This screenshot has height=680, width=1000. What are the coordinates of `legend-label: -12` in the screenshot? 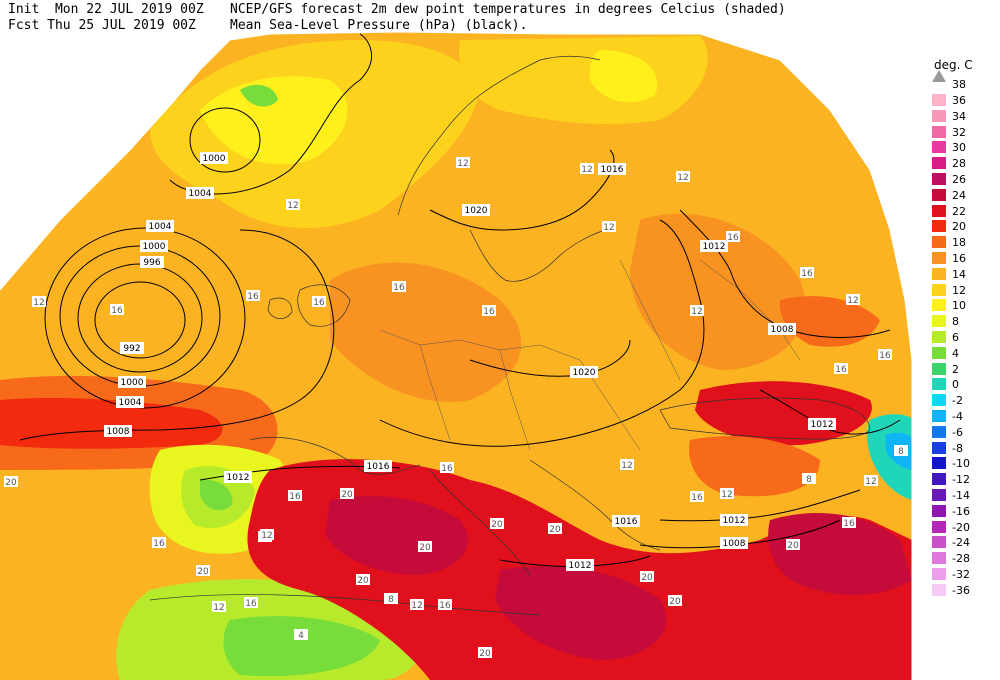 It's located at (961, 480).